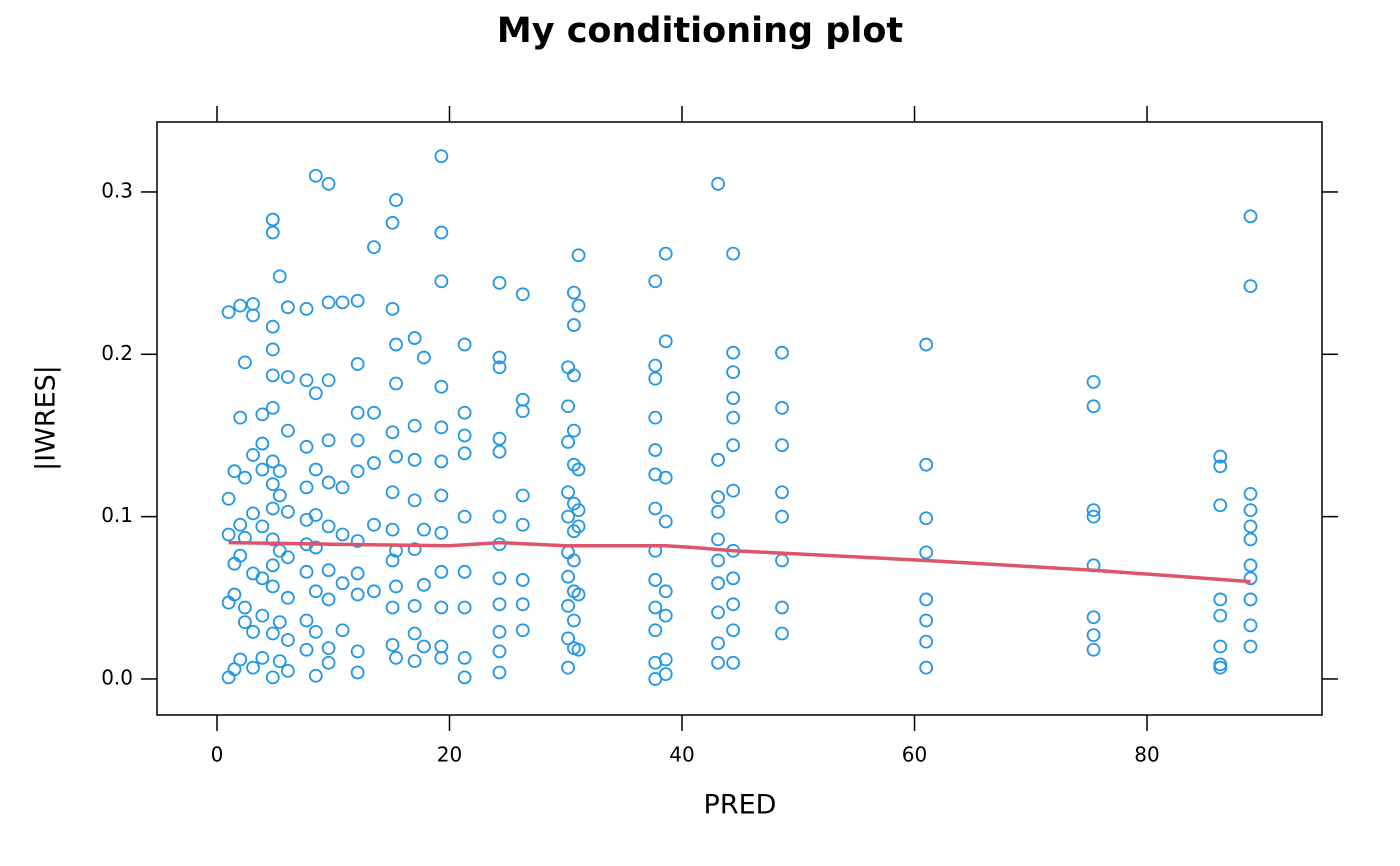 The height and width of the screenshot is (866, 1400). I want to click on y-tick-label: 0.3, so click(117, 190).